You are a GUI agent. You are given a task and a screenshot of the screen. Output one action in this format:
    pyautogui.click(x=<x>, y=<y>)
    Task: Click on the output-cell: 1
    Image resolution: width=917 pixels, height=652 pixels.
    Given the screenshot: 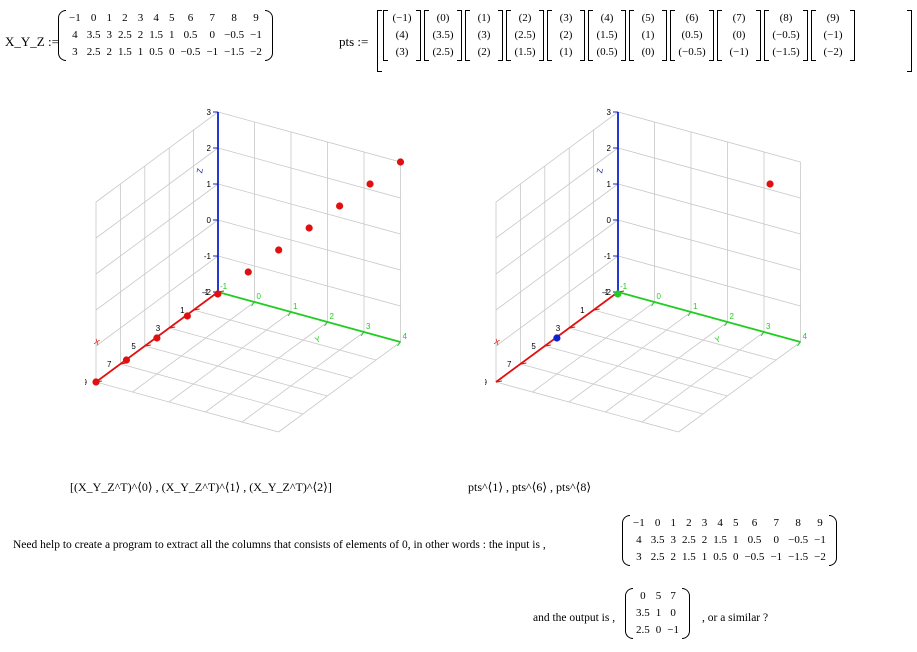 What is the action you would take?
    pyautogui.click(x=658, y=613)
    